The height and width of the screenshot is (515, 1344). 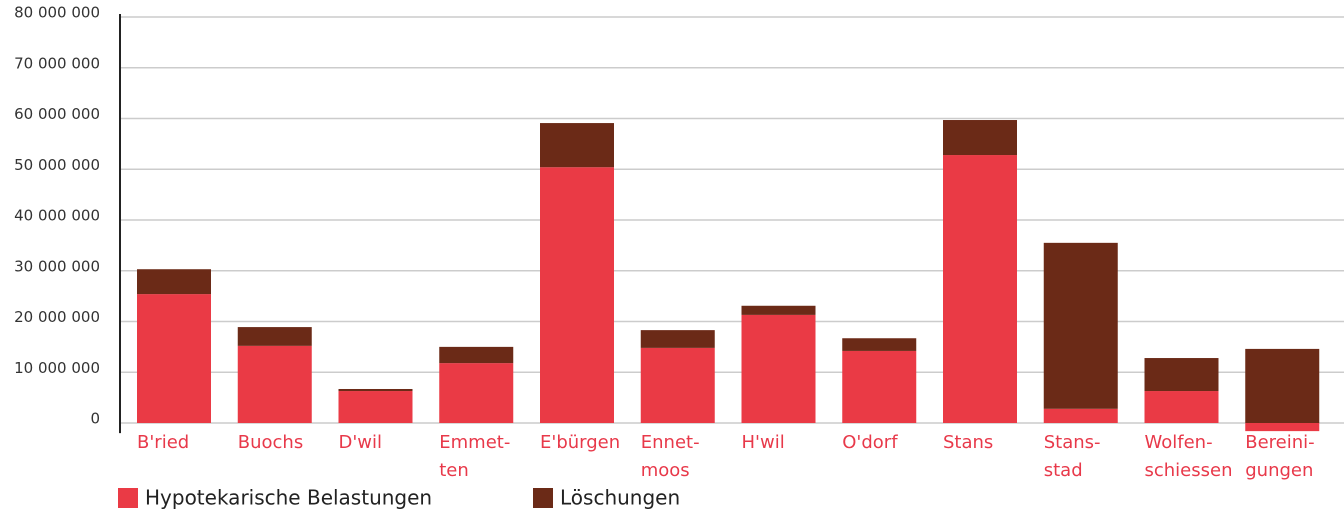 What do you see at coordinates (665, 470) in the screenshot?
I see `x-tick-label-line: moos` at bounding box center [665, 470].